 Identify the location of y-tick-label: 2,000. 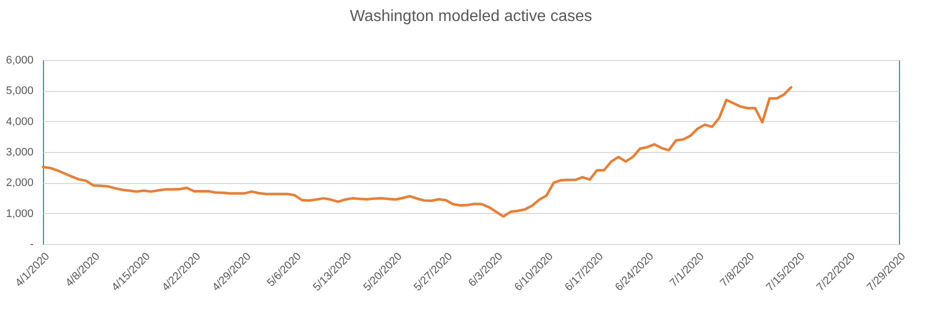
(20, 183).